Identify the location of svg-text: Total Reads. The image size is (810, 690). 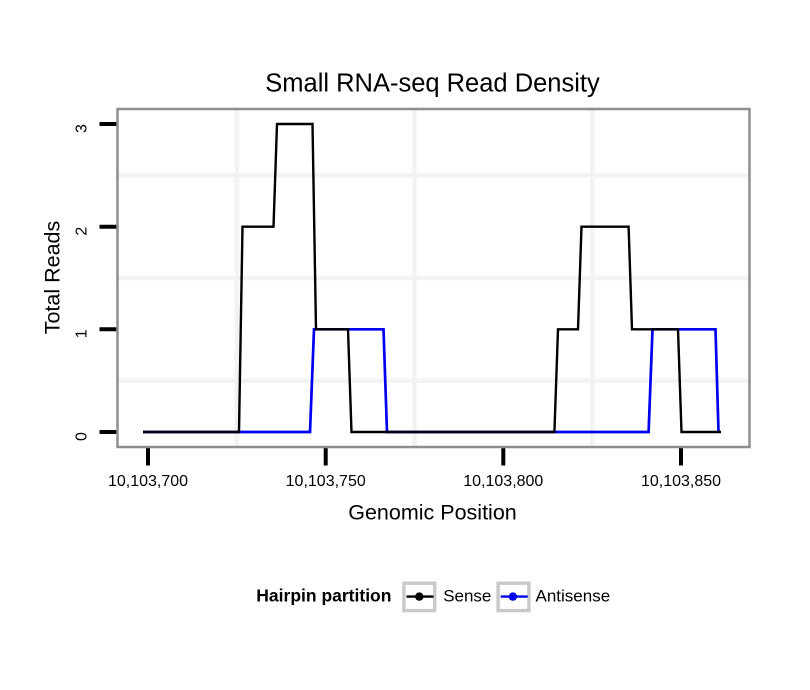
(53, 278).